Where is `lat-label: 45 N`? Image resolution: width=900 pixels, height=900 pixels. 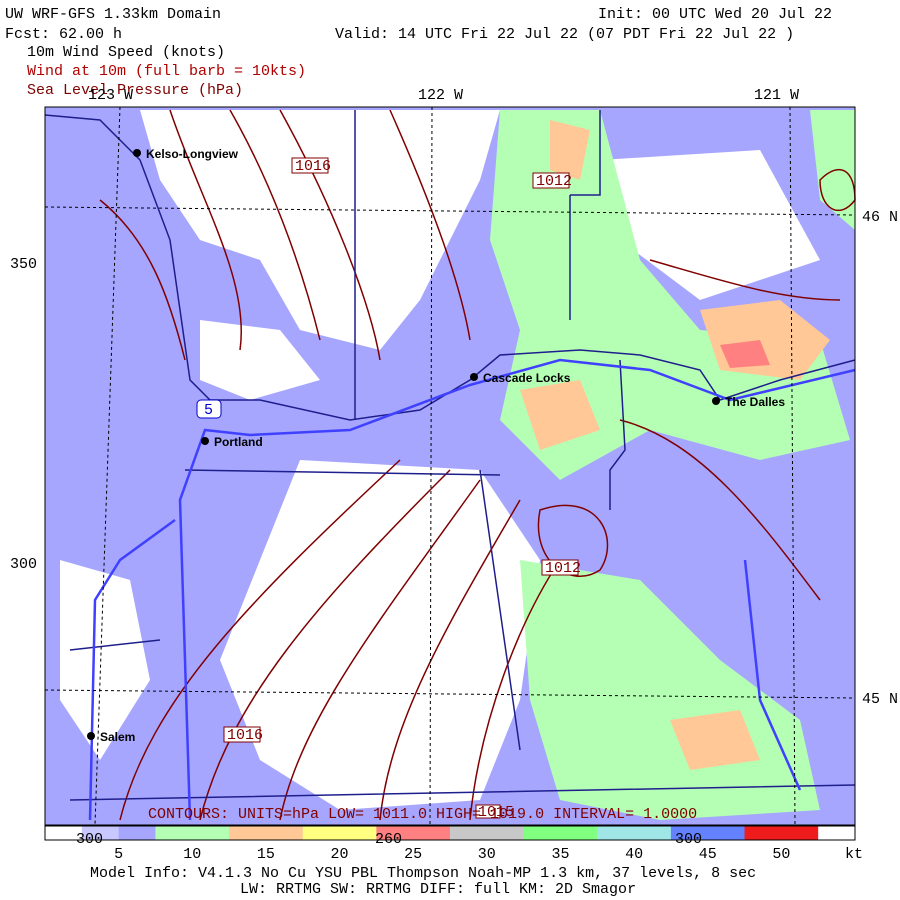
lat-label: 45 N is located at coordinates (880, 699).